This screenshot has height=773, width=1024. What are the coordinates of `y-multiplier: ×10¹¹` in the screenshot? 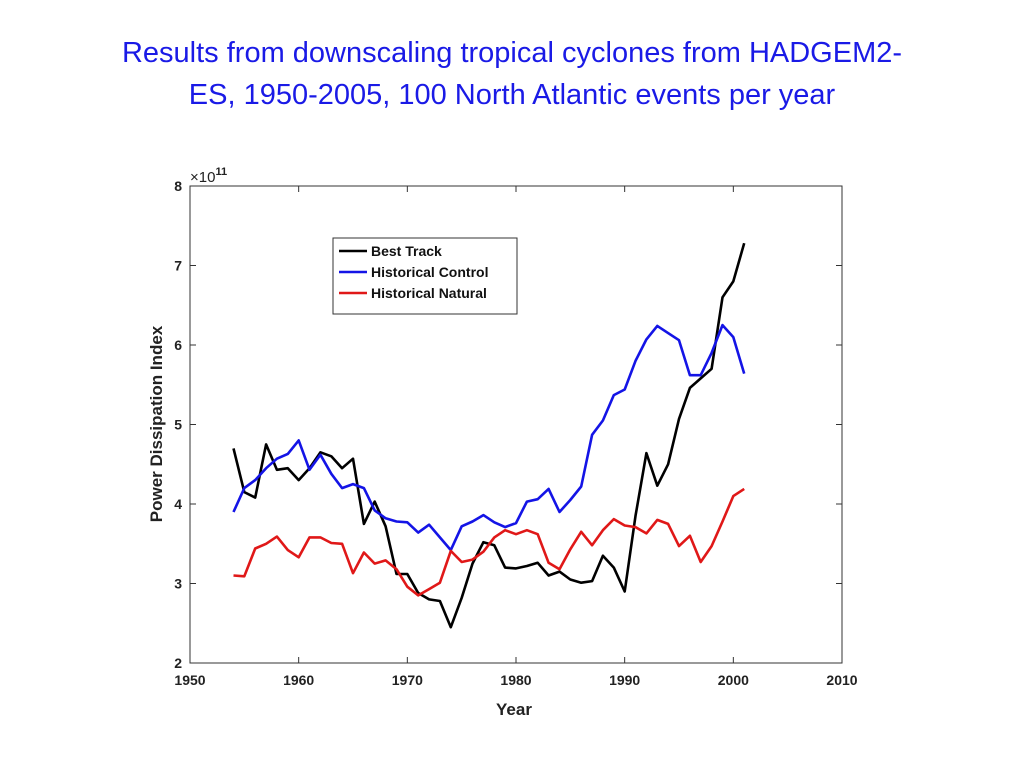 It's located at (208, 176).